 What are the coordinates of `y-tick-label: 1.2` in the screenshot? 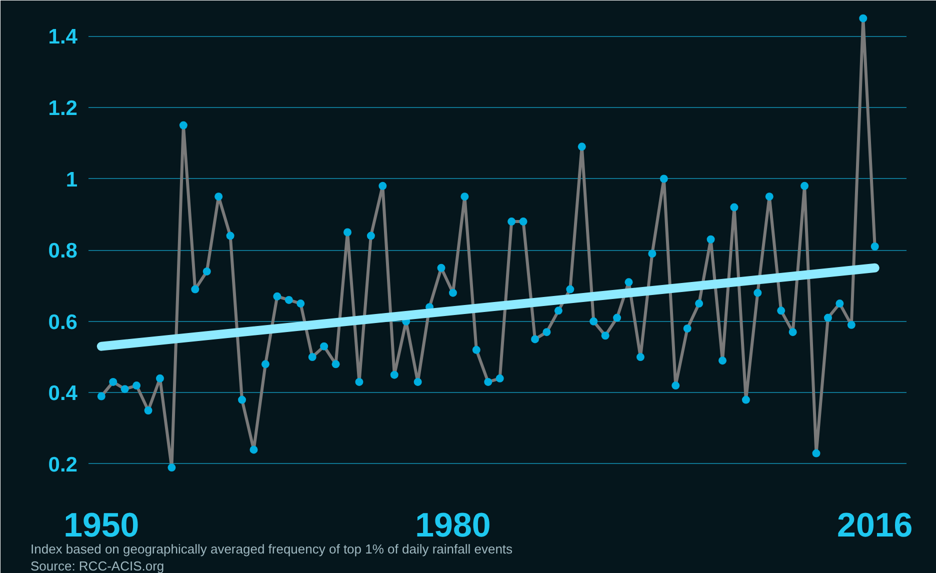 It's located at (63, 108).